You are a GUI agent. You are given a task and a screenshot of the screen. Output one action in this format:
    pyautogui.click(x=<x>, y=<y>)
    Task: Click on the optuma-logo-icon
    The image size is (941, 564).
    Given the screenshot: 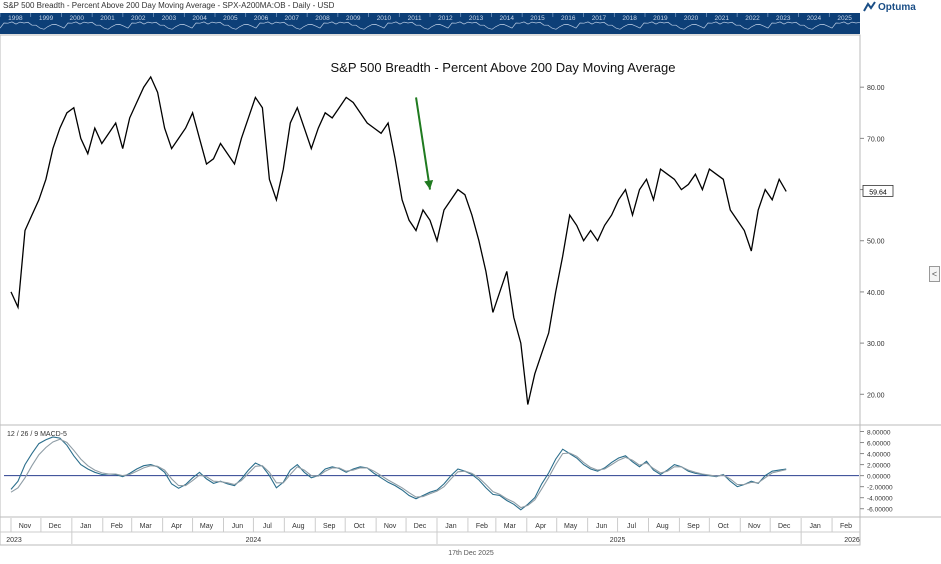 What is the action you would take?
    pyautogui.click(x=869, y=6)
    